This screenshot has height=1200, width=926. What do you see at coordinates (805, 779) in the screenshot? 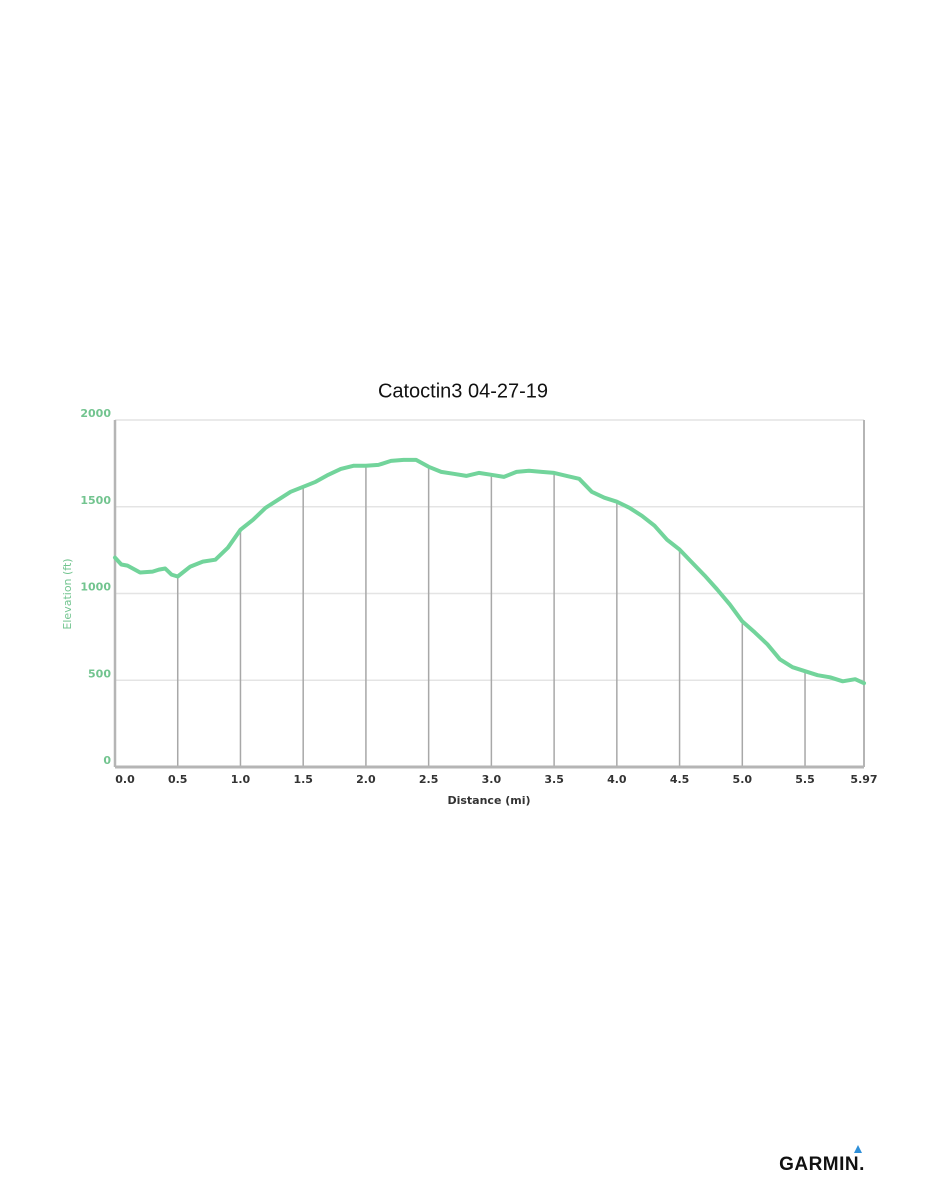
I see `x-tick-label: 5.5` at bounding box center [805, 779].